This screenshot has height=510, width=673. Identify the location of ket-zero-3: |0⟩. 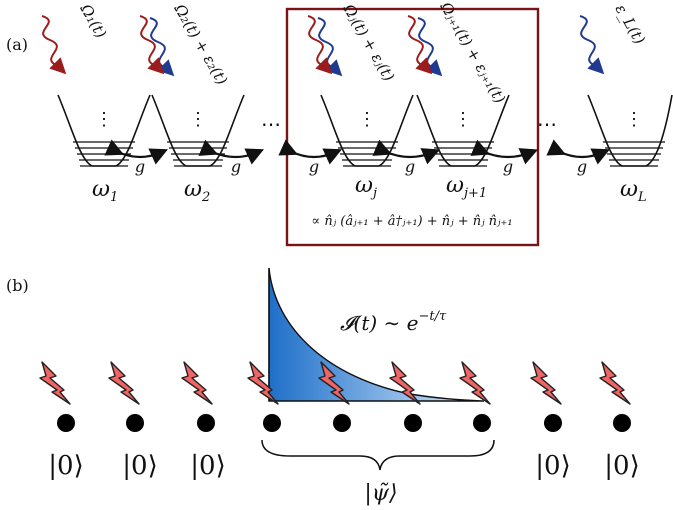
(207, 466).